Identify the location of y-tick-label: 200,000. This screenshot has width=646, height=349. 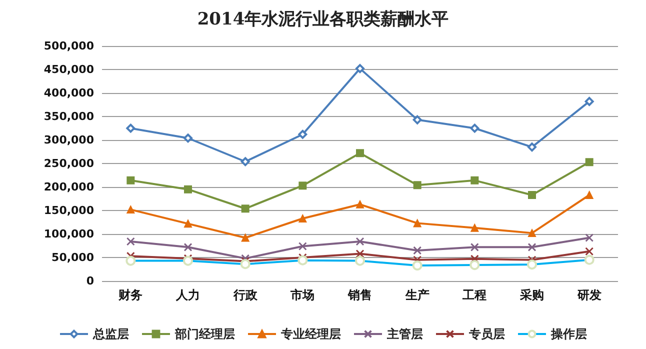
(69, 187).